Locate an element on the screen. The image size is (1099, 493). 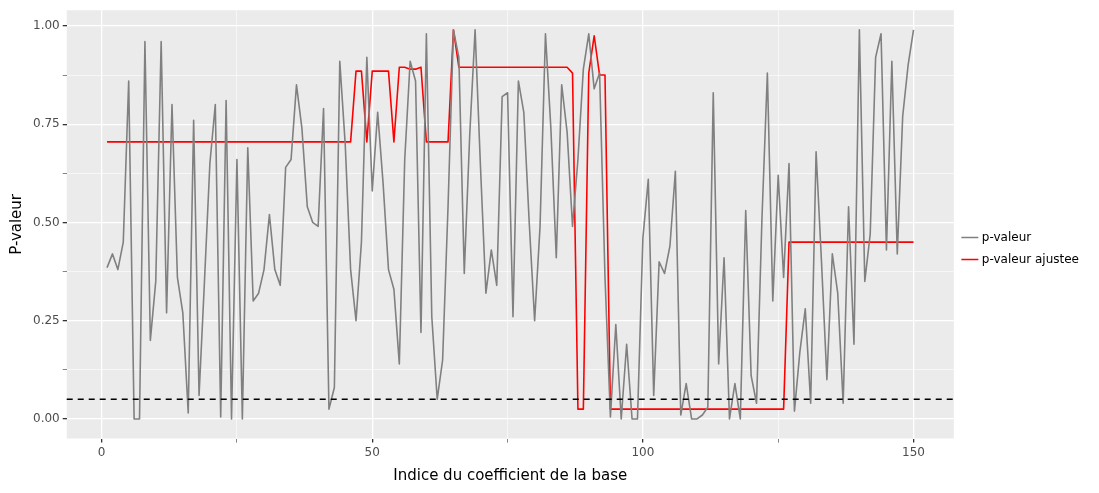
x-tick-label: 50 is located at coordinates (372, 451).